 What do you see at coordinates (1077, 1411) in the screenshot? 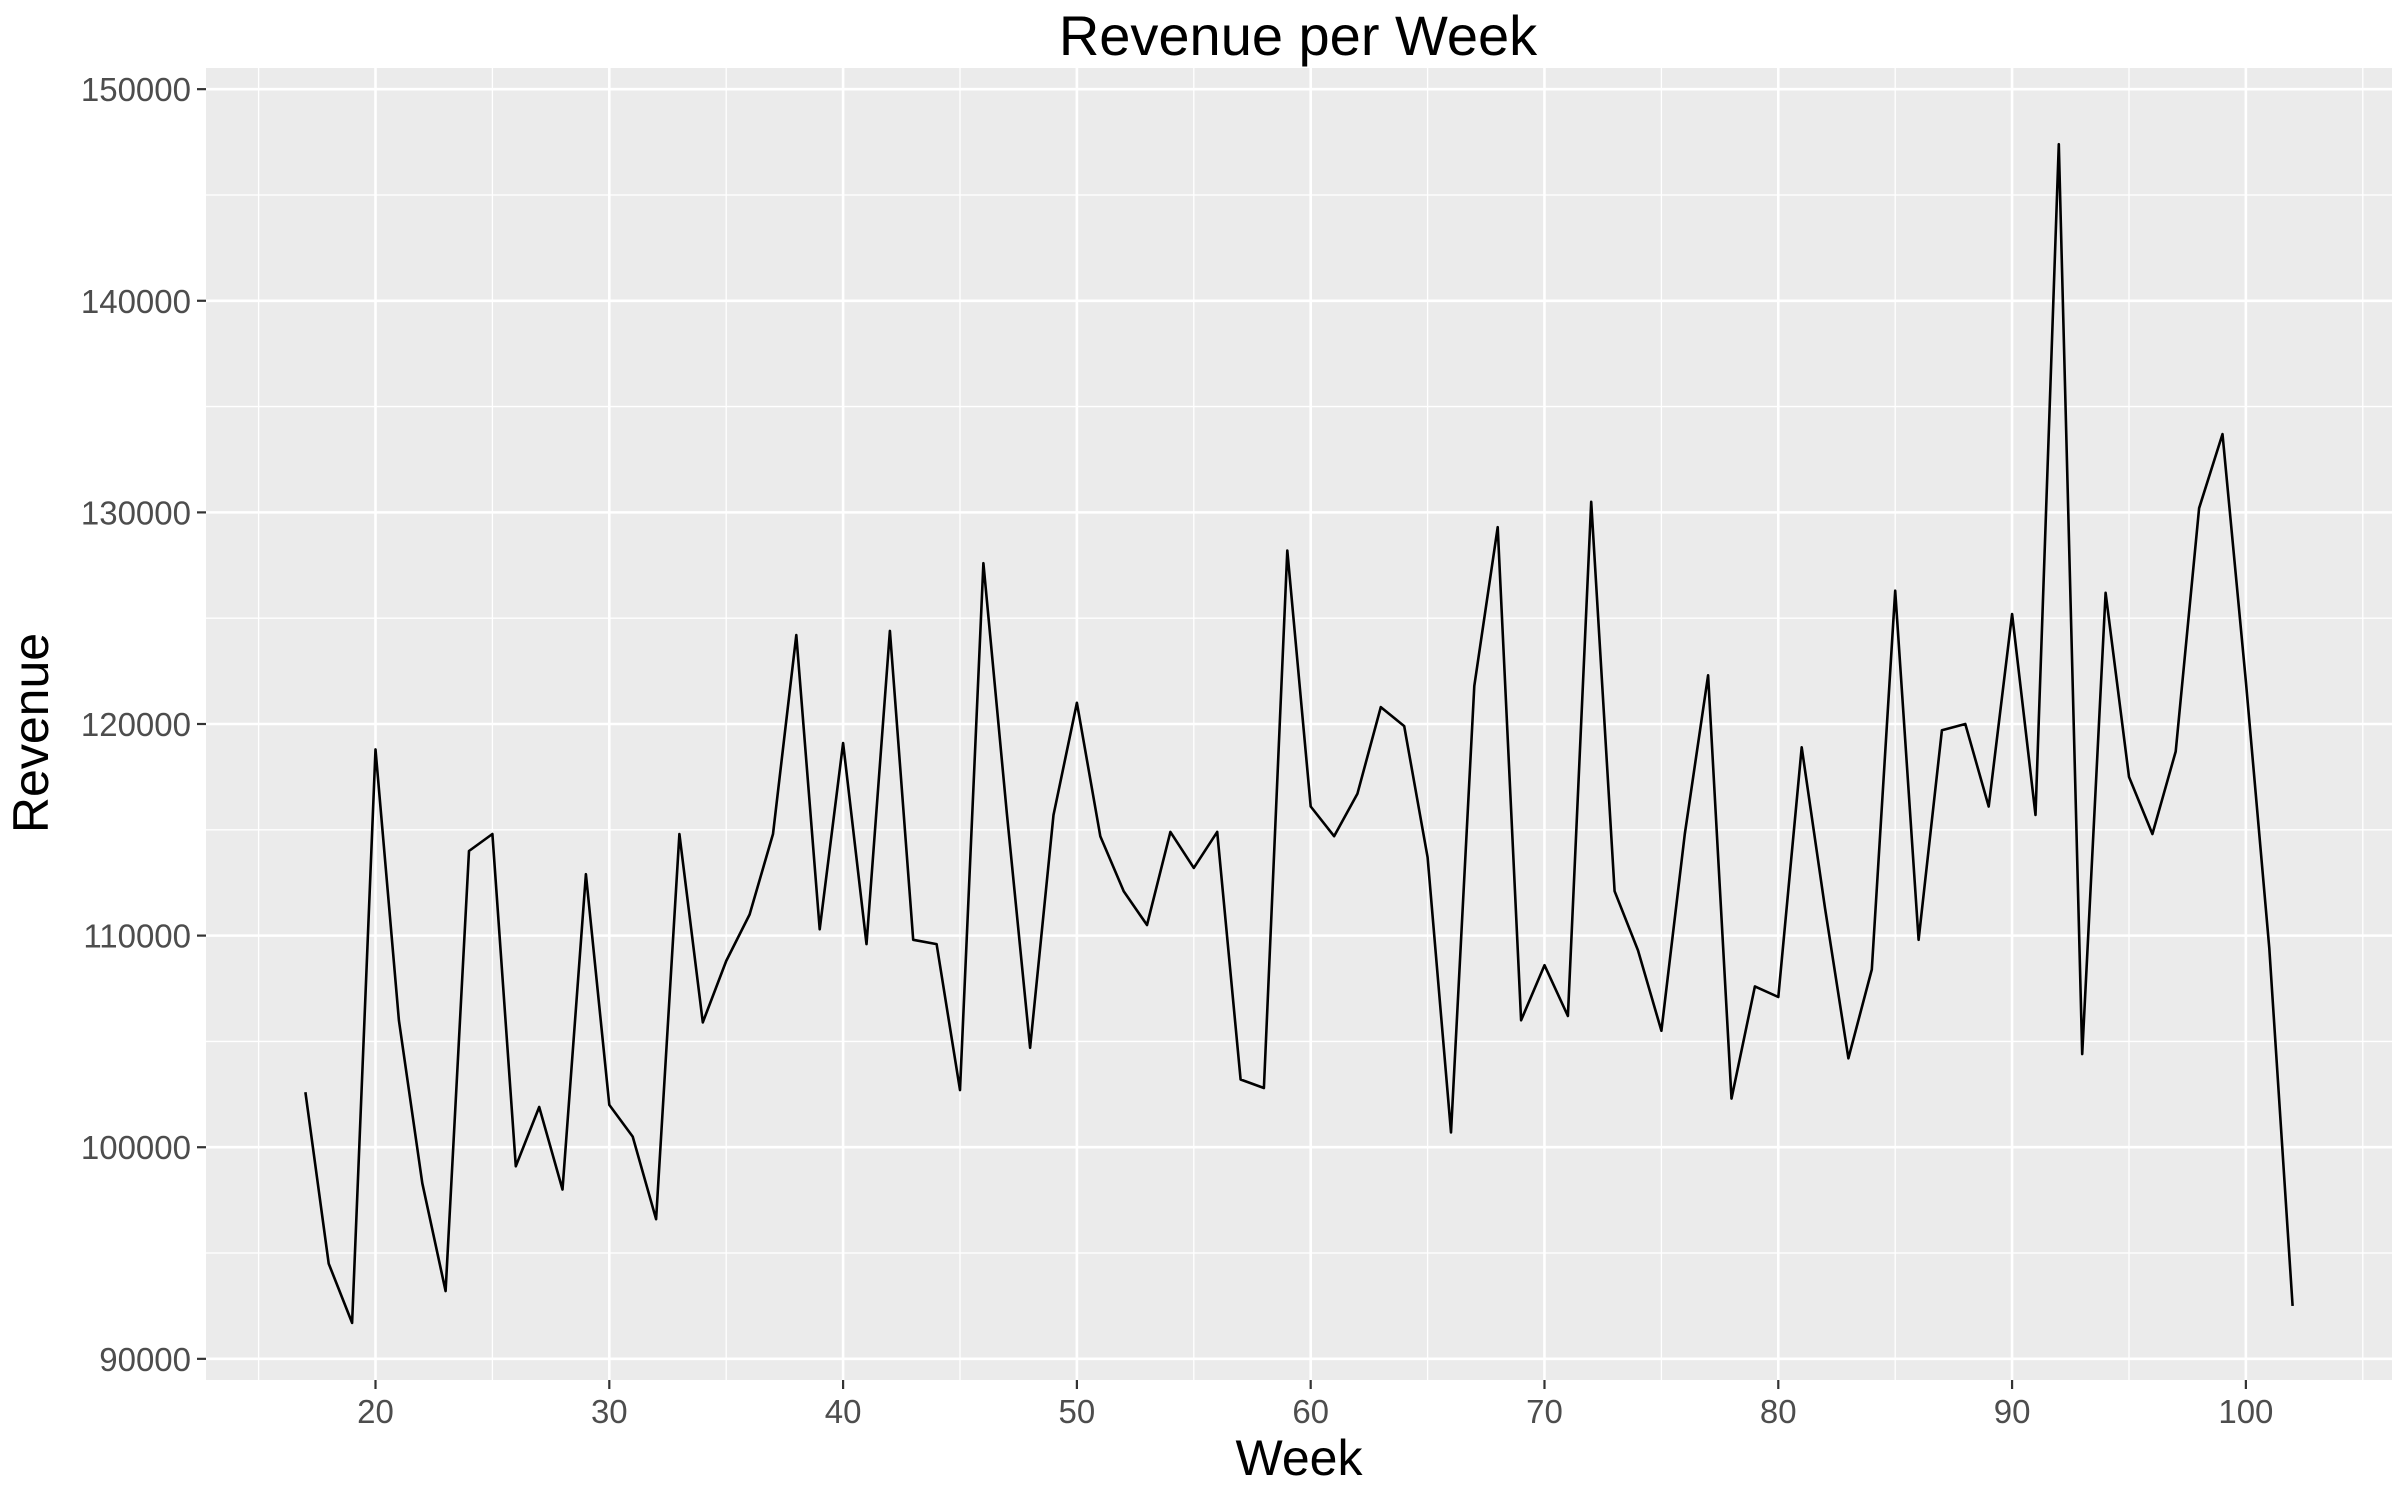
I see `x-tick-label: 50` at bounding box center [1077, 1411].